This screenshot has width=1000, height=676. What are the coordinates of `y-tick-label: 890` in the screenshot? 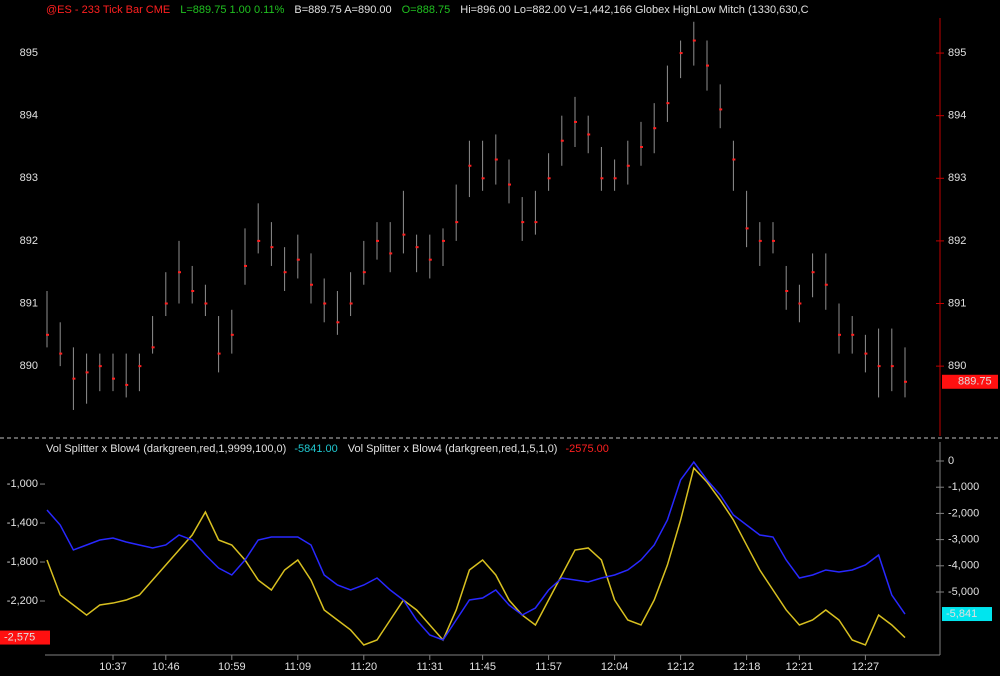 It's located at (29, 366).